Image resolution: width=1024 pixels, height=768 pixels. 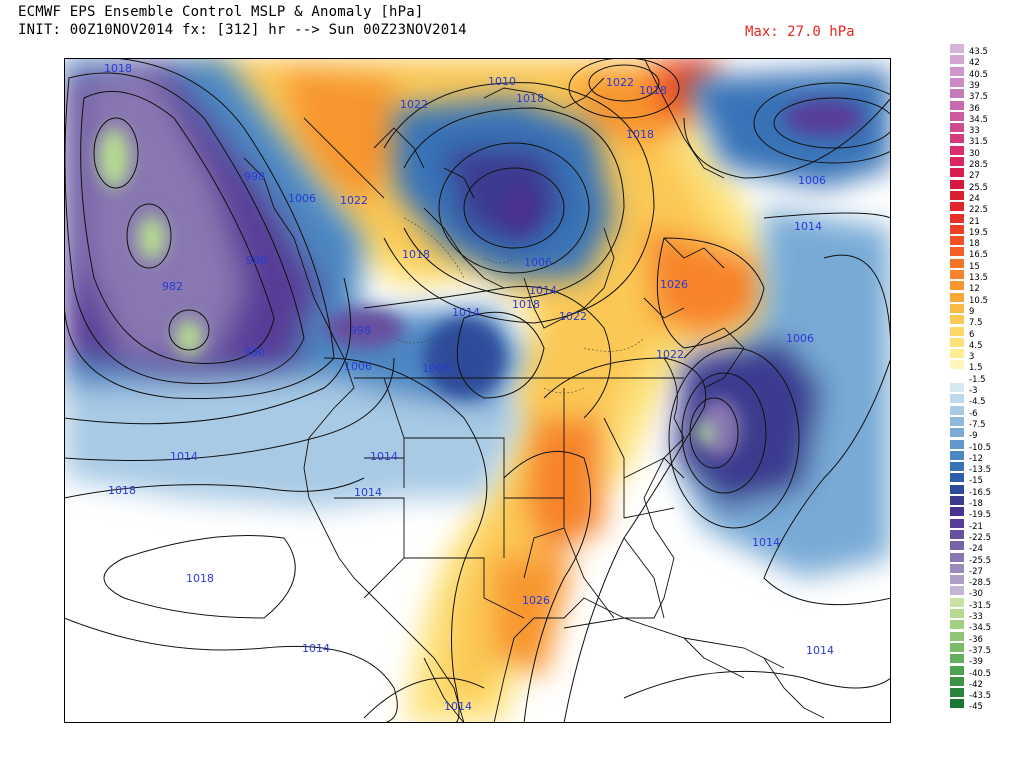 I want to click on legend-label: 1.5, so click(x=976, y=368).